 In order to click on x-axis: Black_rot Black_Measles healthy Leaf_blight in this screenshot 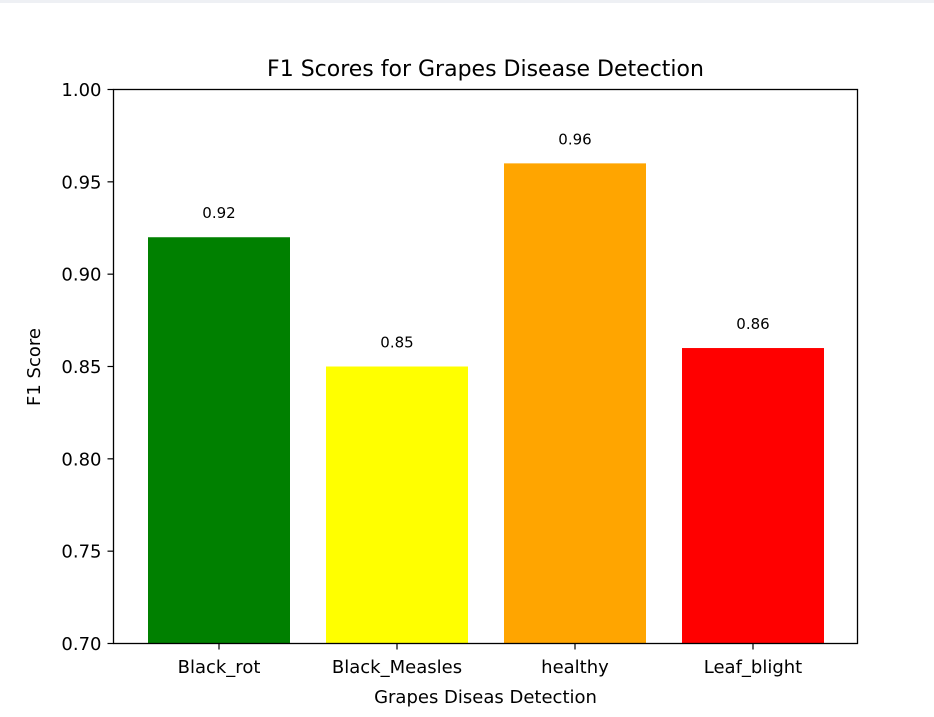, I will do `click(490, 660)`.